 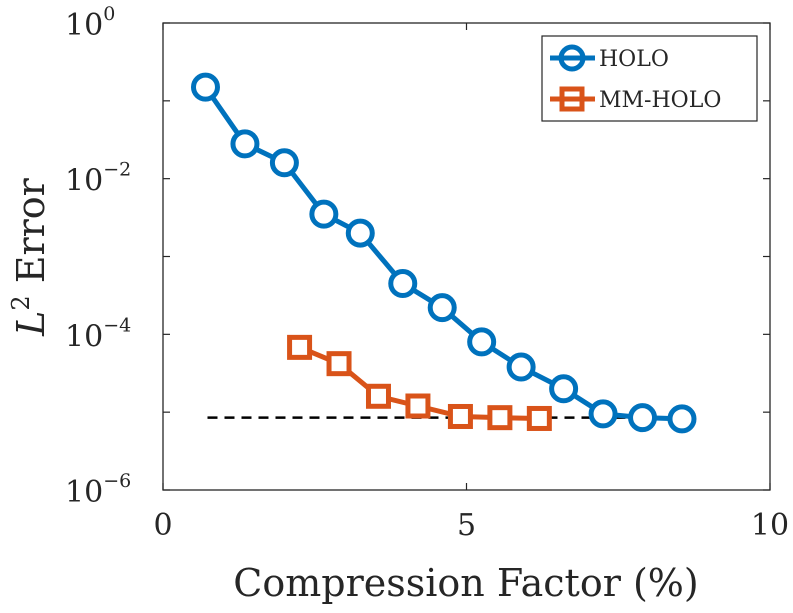 I want to click on y-tick-label-exponent: 0, so click(x=109, y=14).